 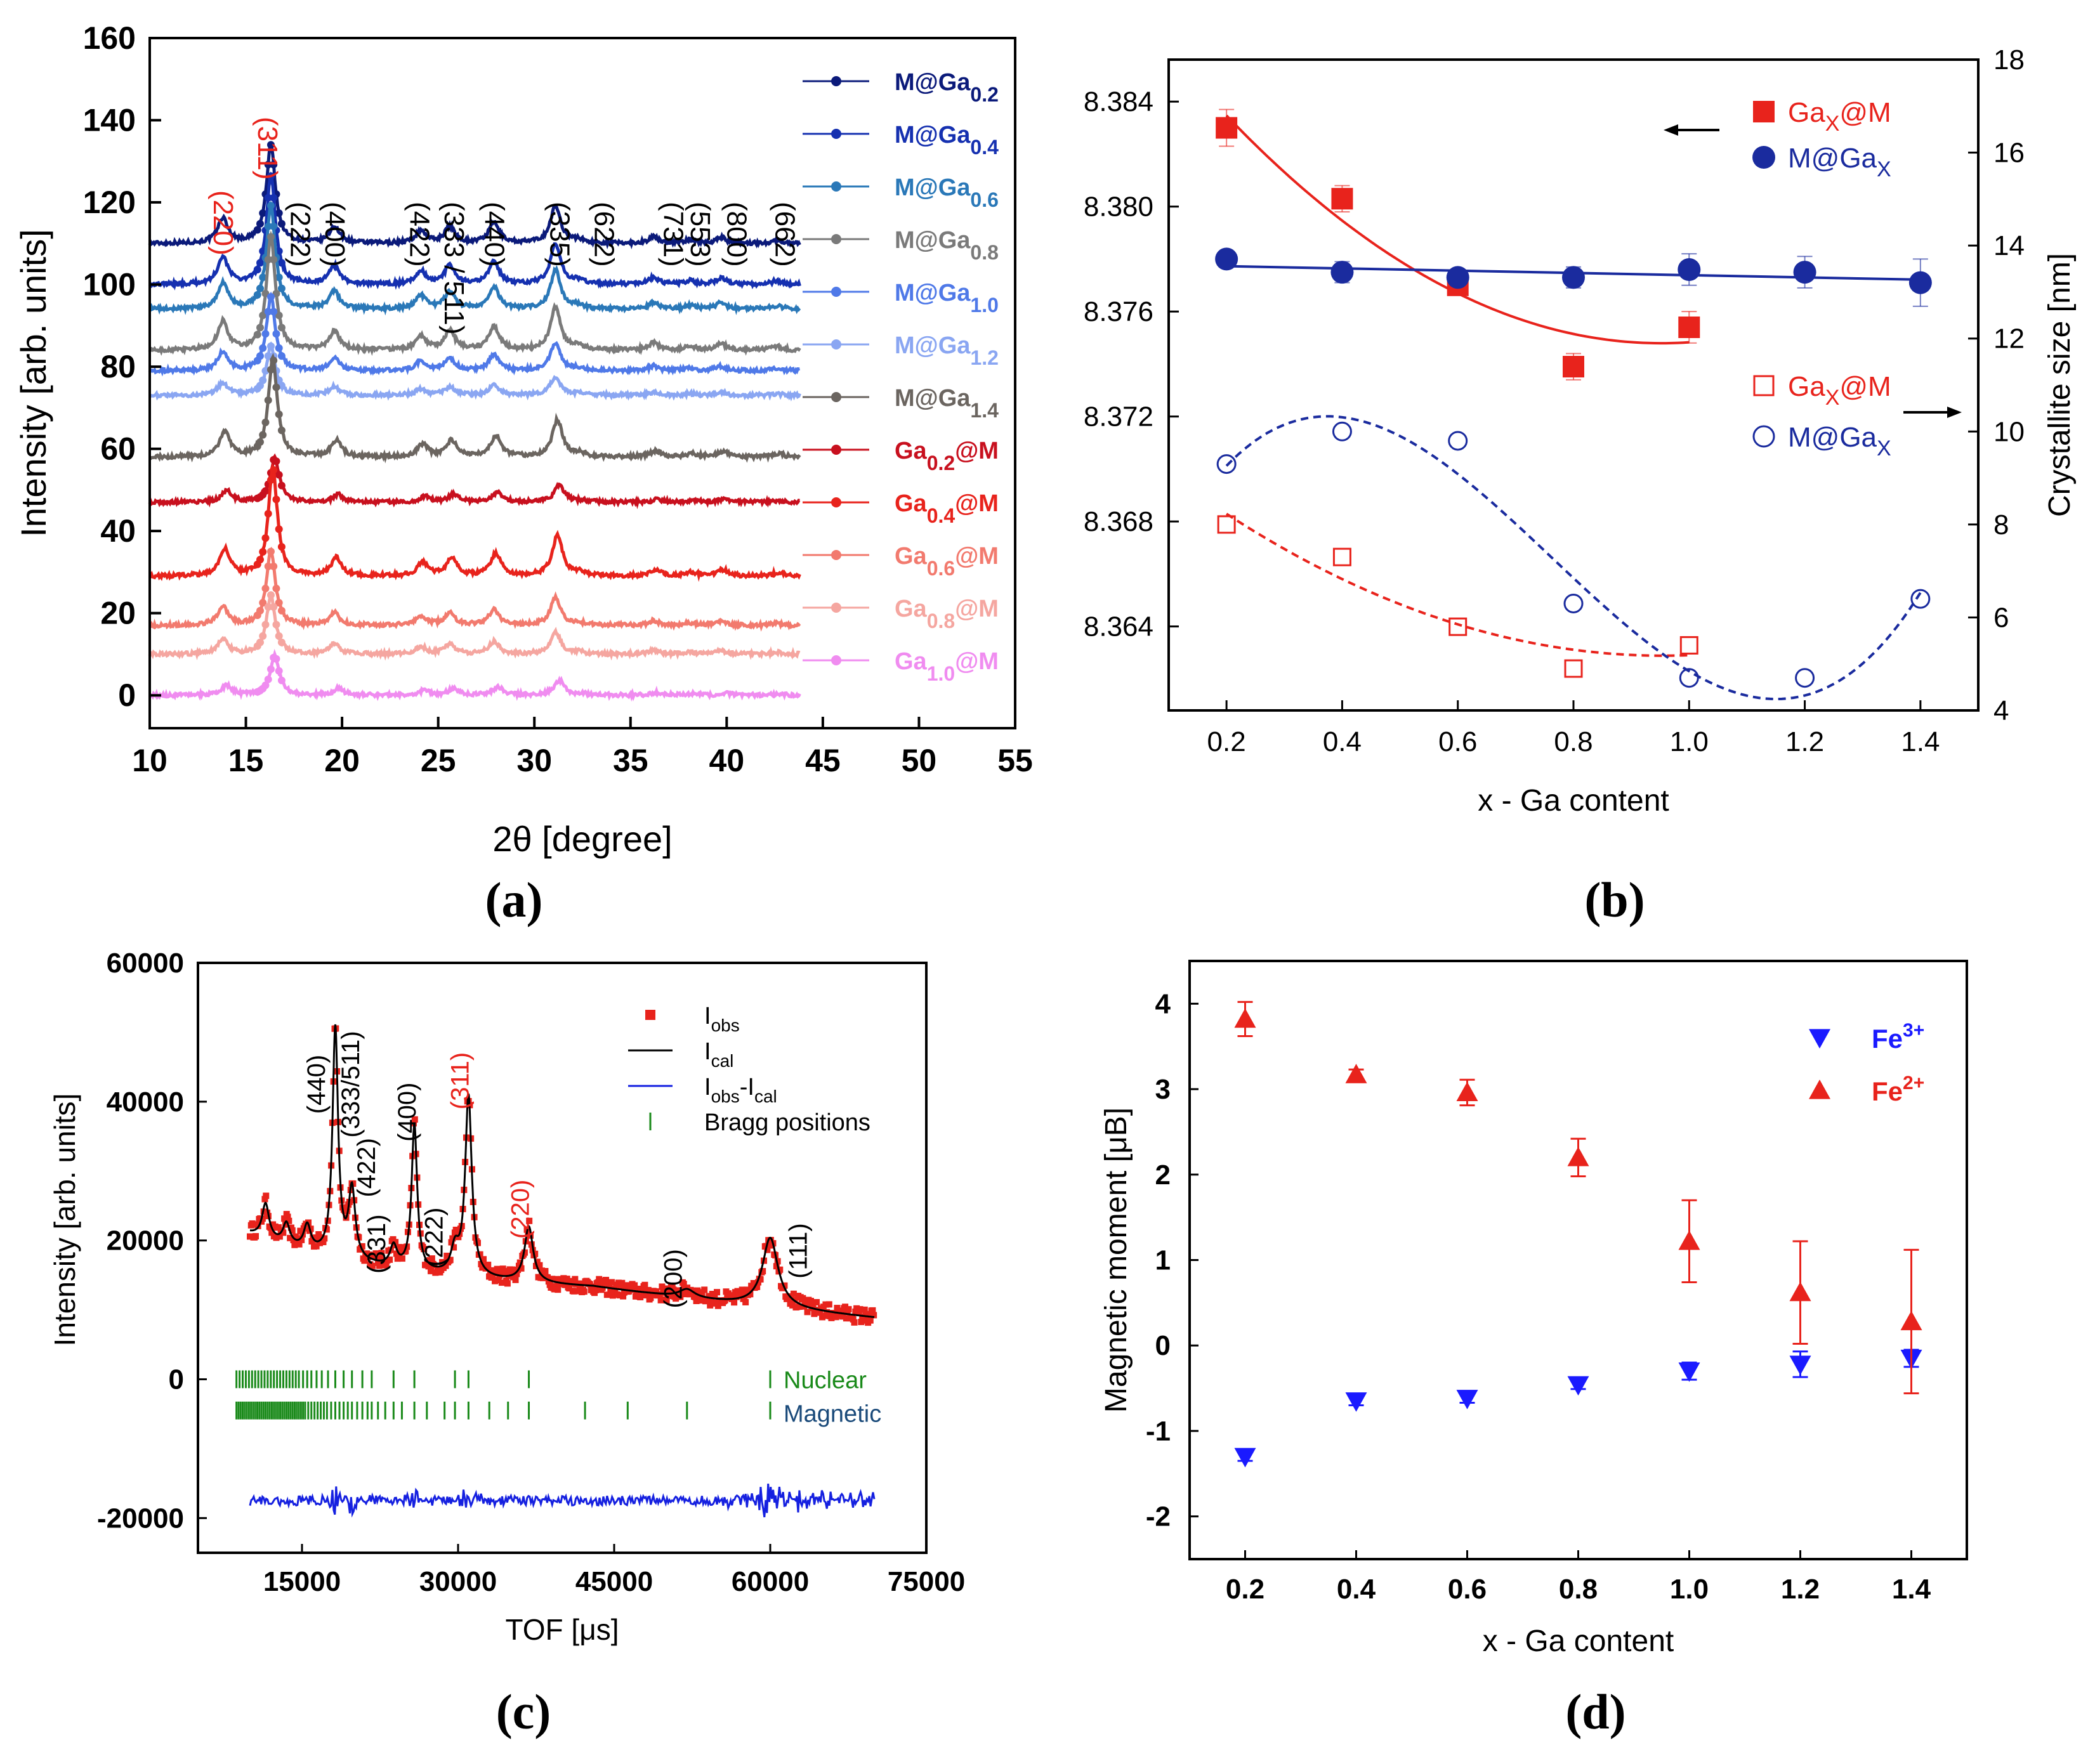 What do you see at coordinates (700, 234) in the screenshot?
I see `peak-label: (553)` at bounding box center [700, 234].